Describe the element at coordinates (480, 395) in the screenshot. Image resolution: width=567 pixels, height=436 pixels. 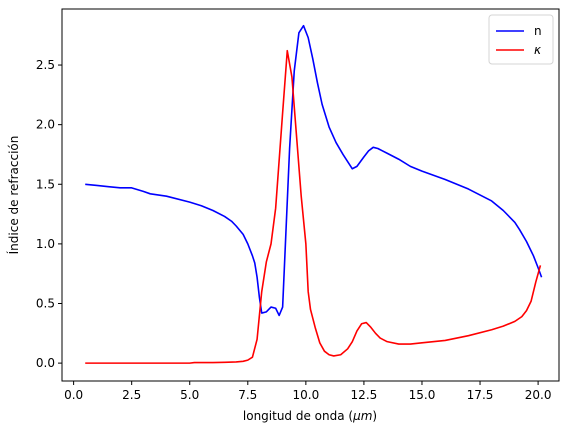
I see `x-tick-label: 17.5` at that location.